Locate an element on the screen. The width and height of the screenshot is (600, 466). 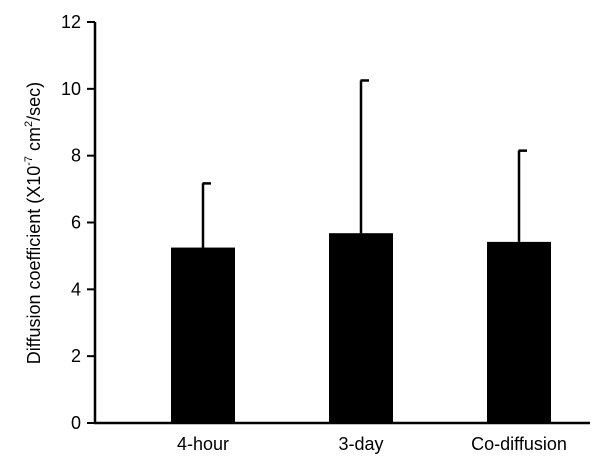
y-tick-label: 4 is located at coordinates (76, 289).